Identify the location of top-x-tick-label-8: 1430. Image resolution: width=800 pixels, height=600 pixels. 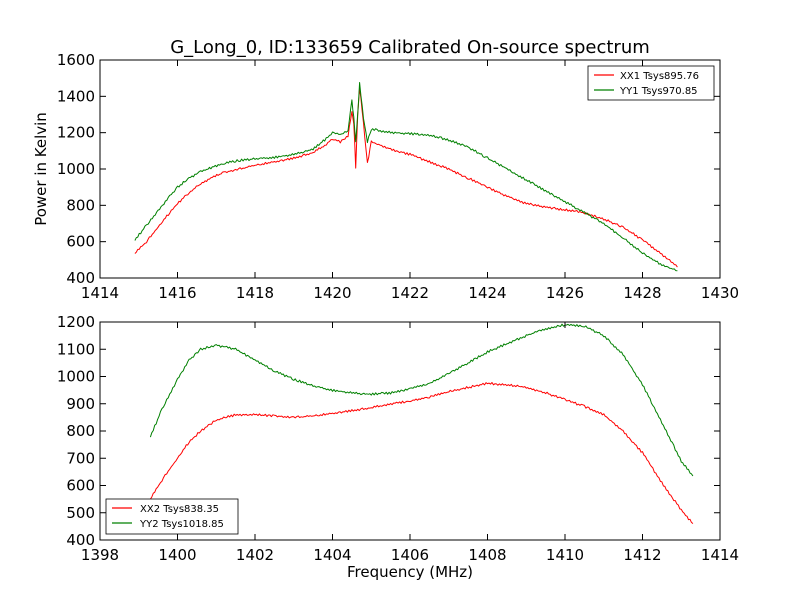
(720, 293).